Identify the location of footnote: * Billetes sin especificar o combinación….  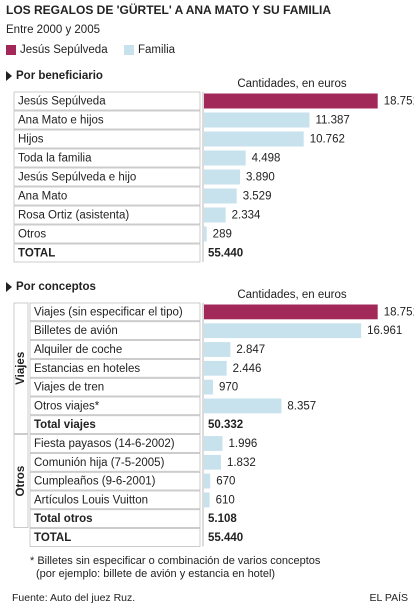
(175, 561).